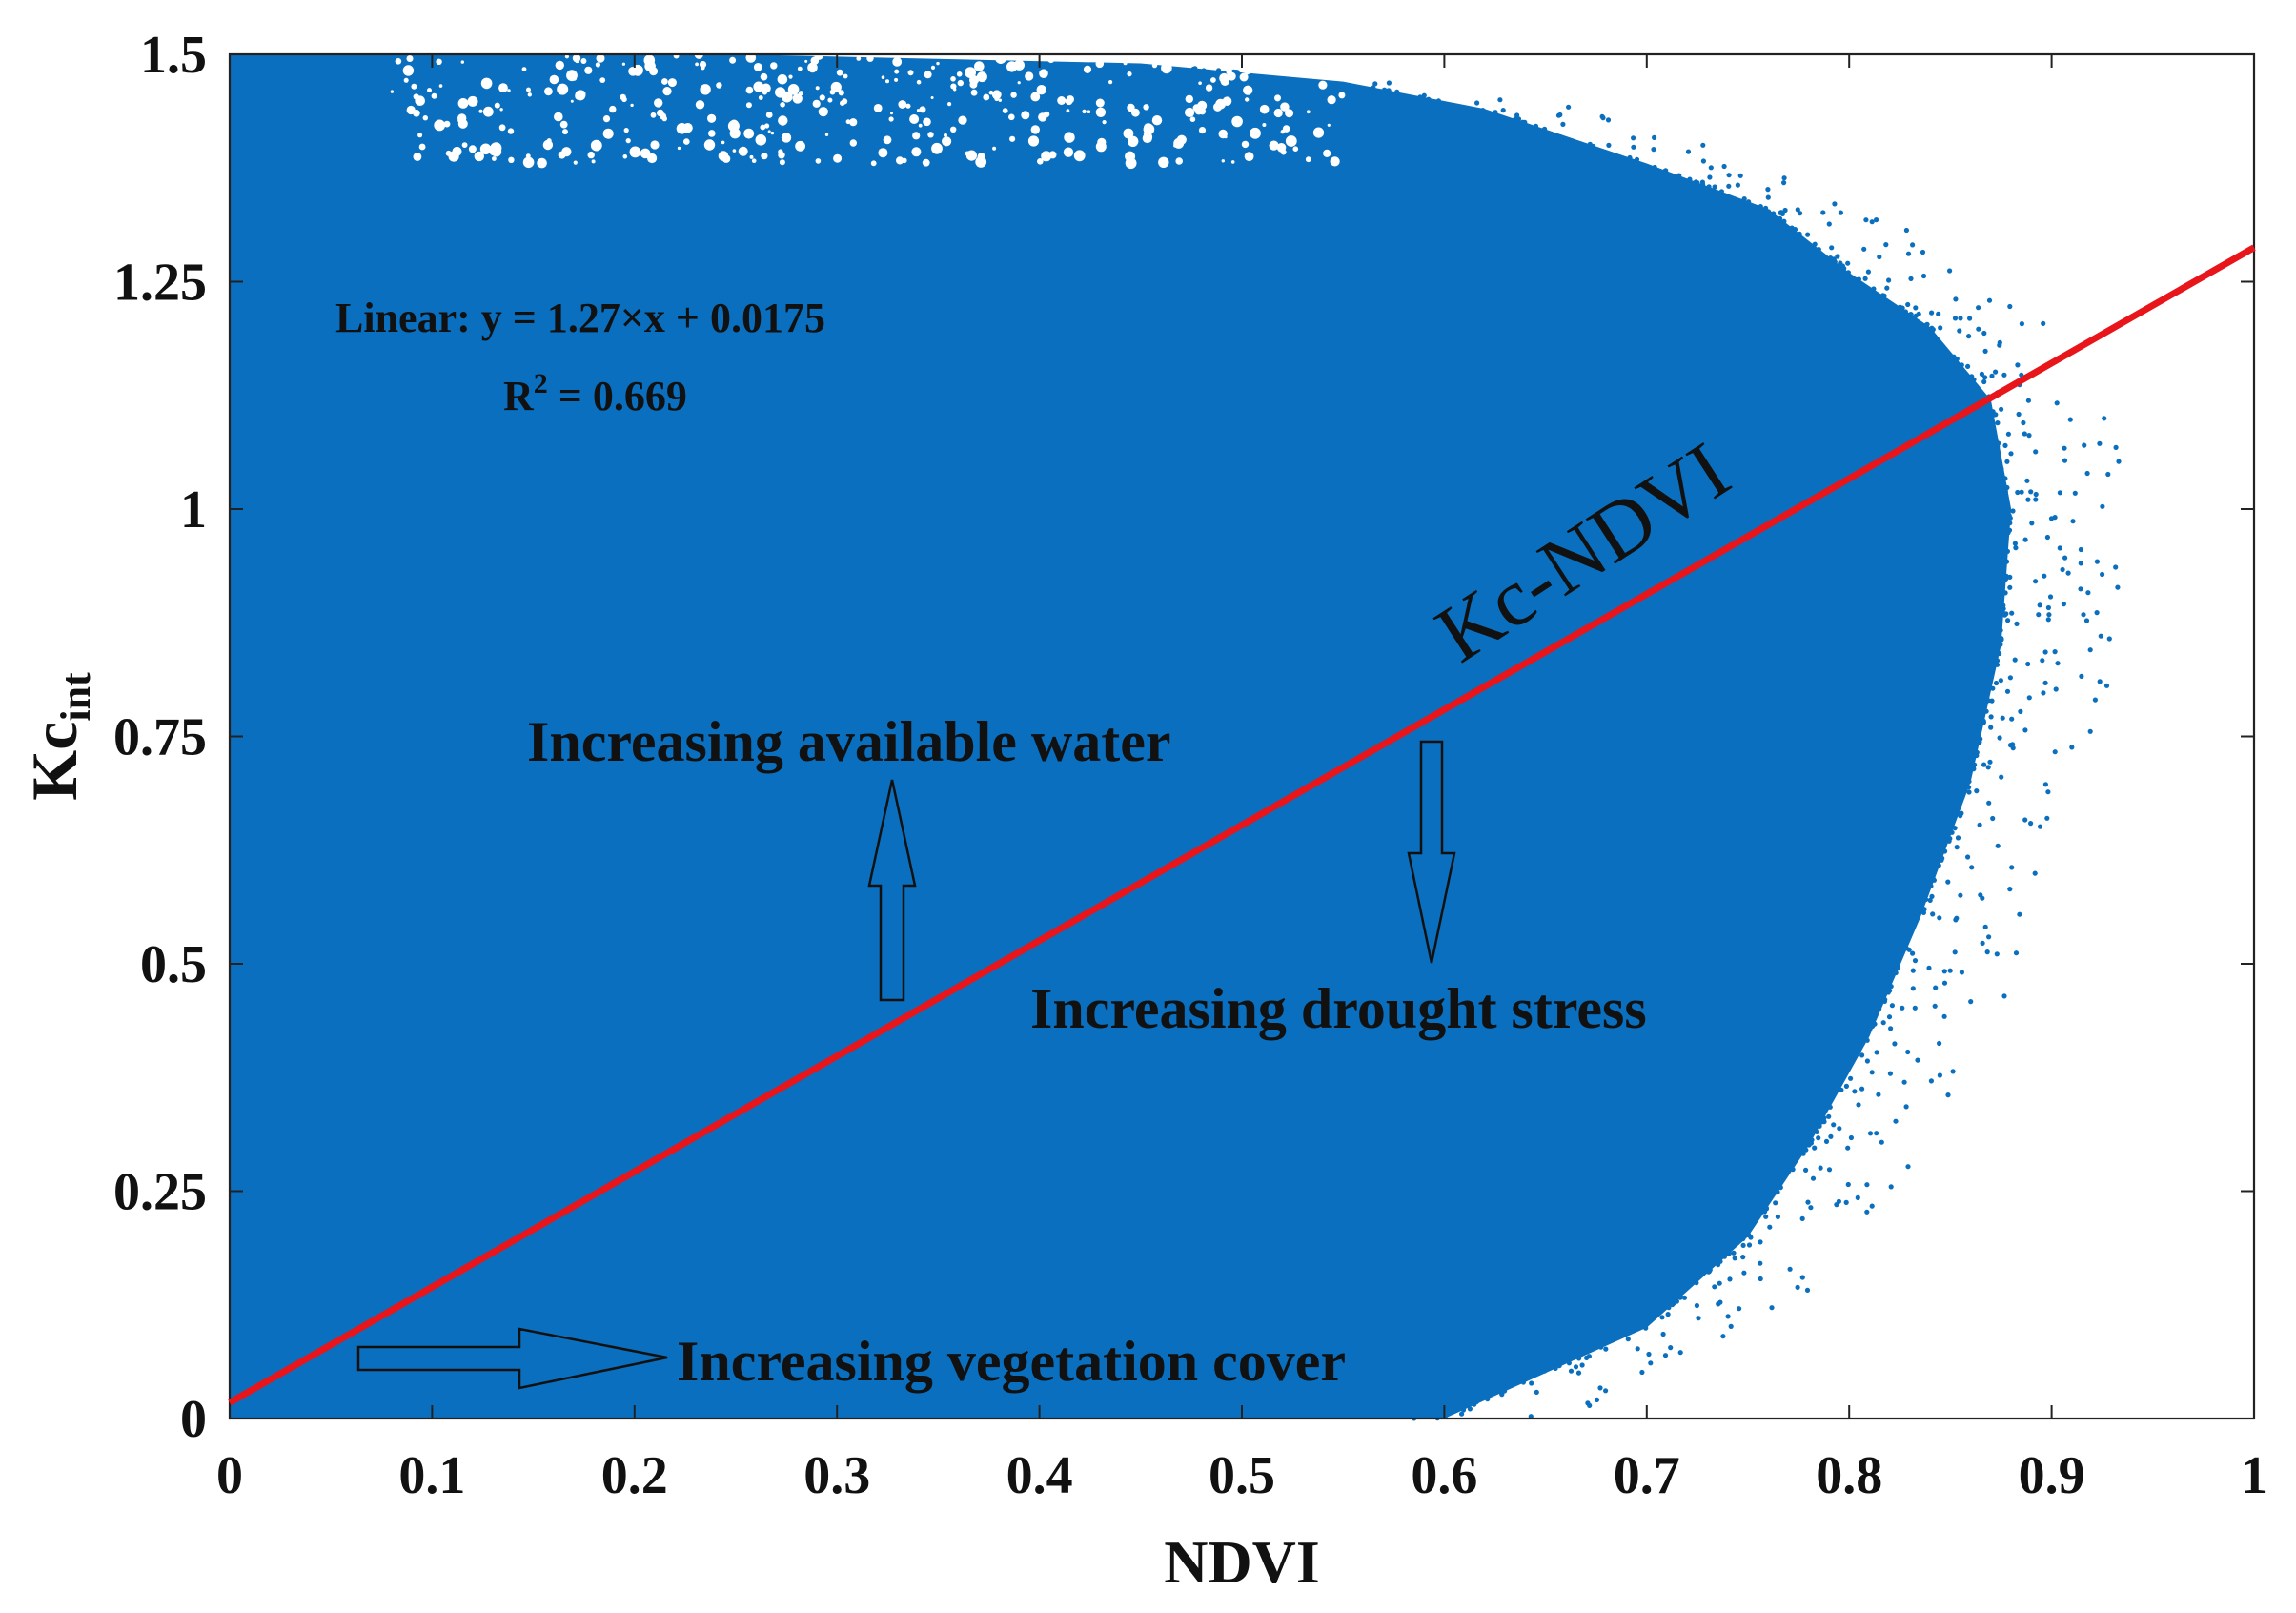 The image size is (2296, 1613). I want to click on y-tick-label: 0.75, so click(160, 737).